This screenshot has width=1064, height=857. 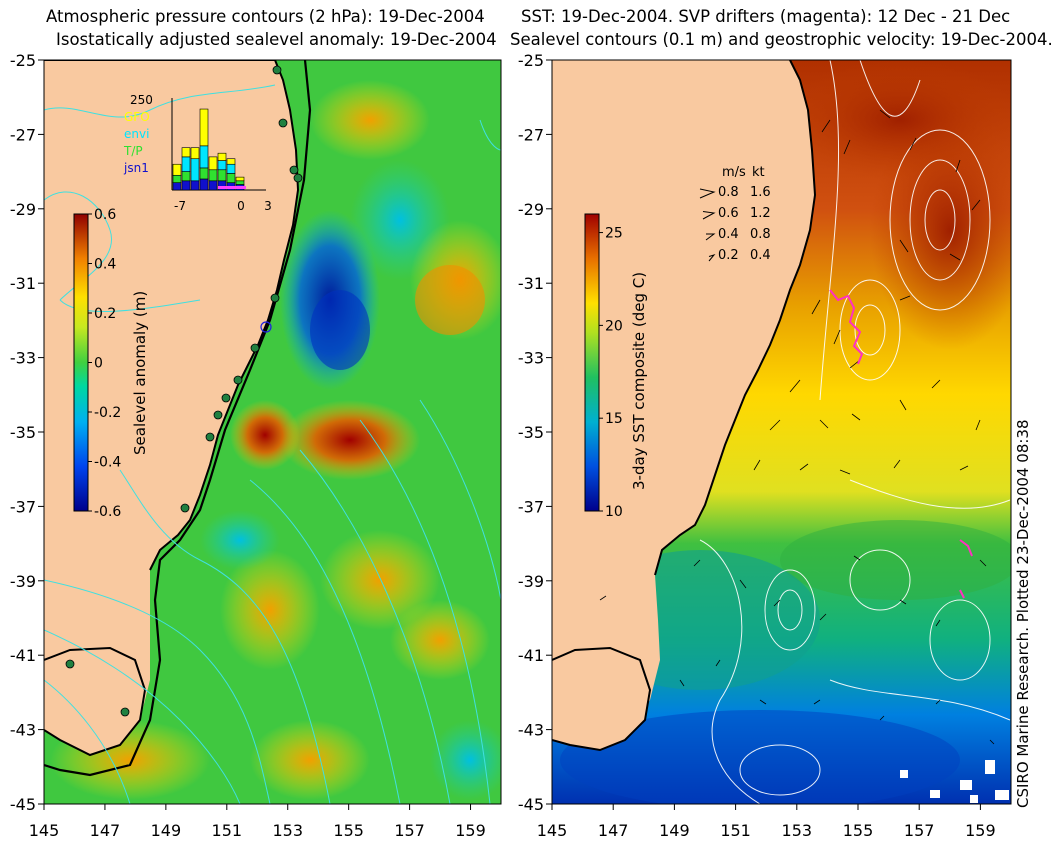 I want to click on left-lat-label: -25, so click(x=23, y=60).